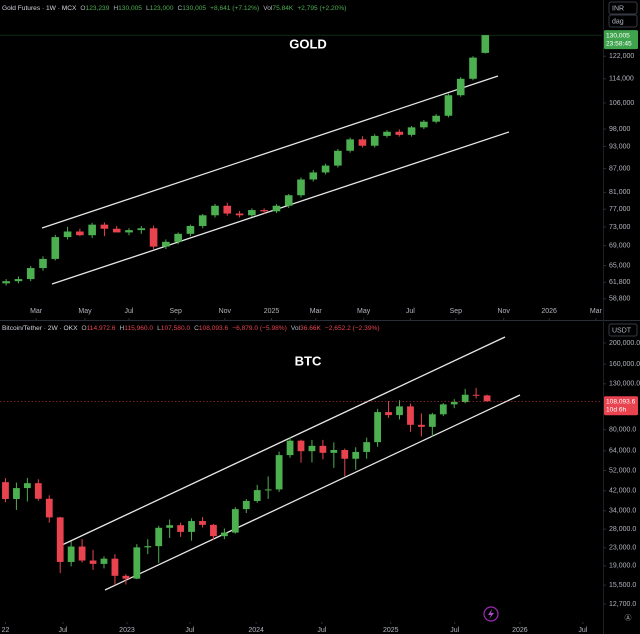 The image size is (640, 634). I want to click on volume-label: Vol, so click(268, 8).